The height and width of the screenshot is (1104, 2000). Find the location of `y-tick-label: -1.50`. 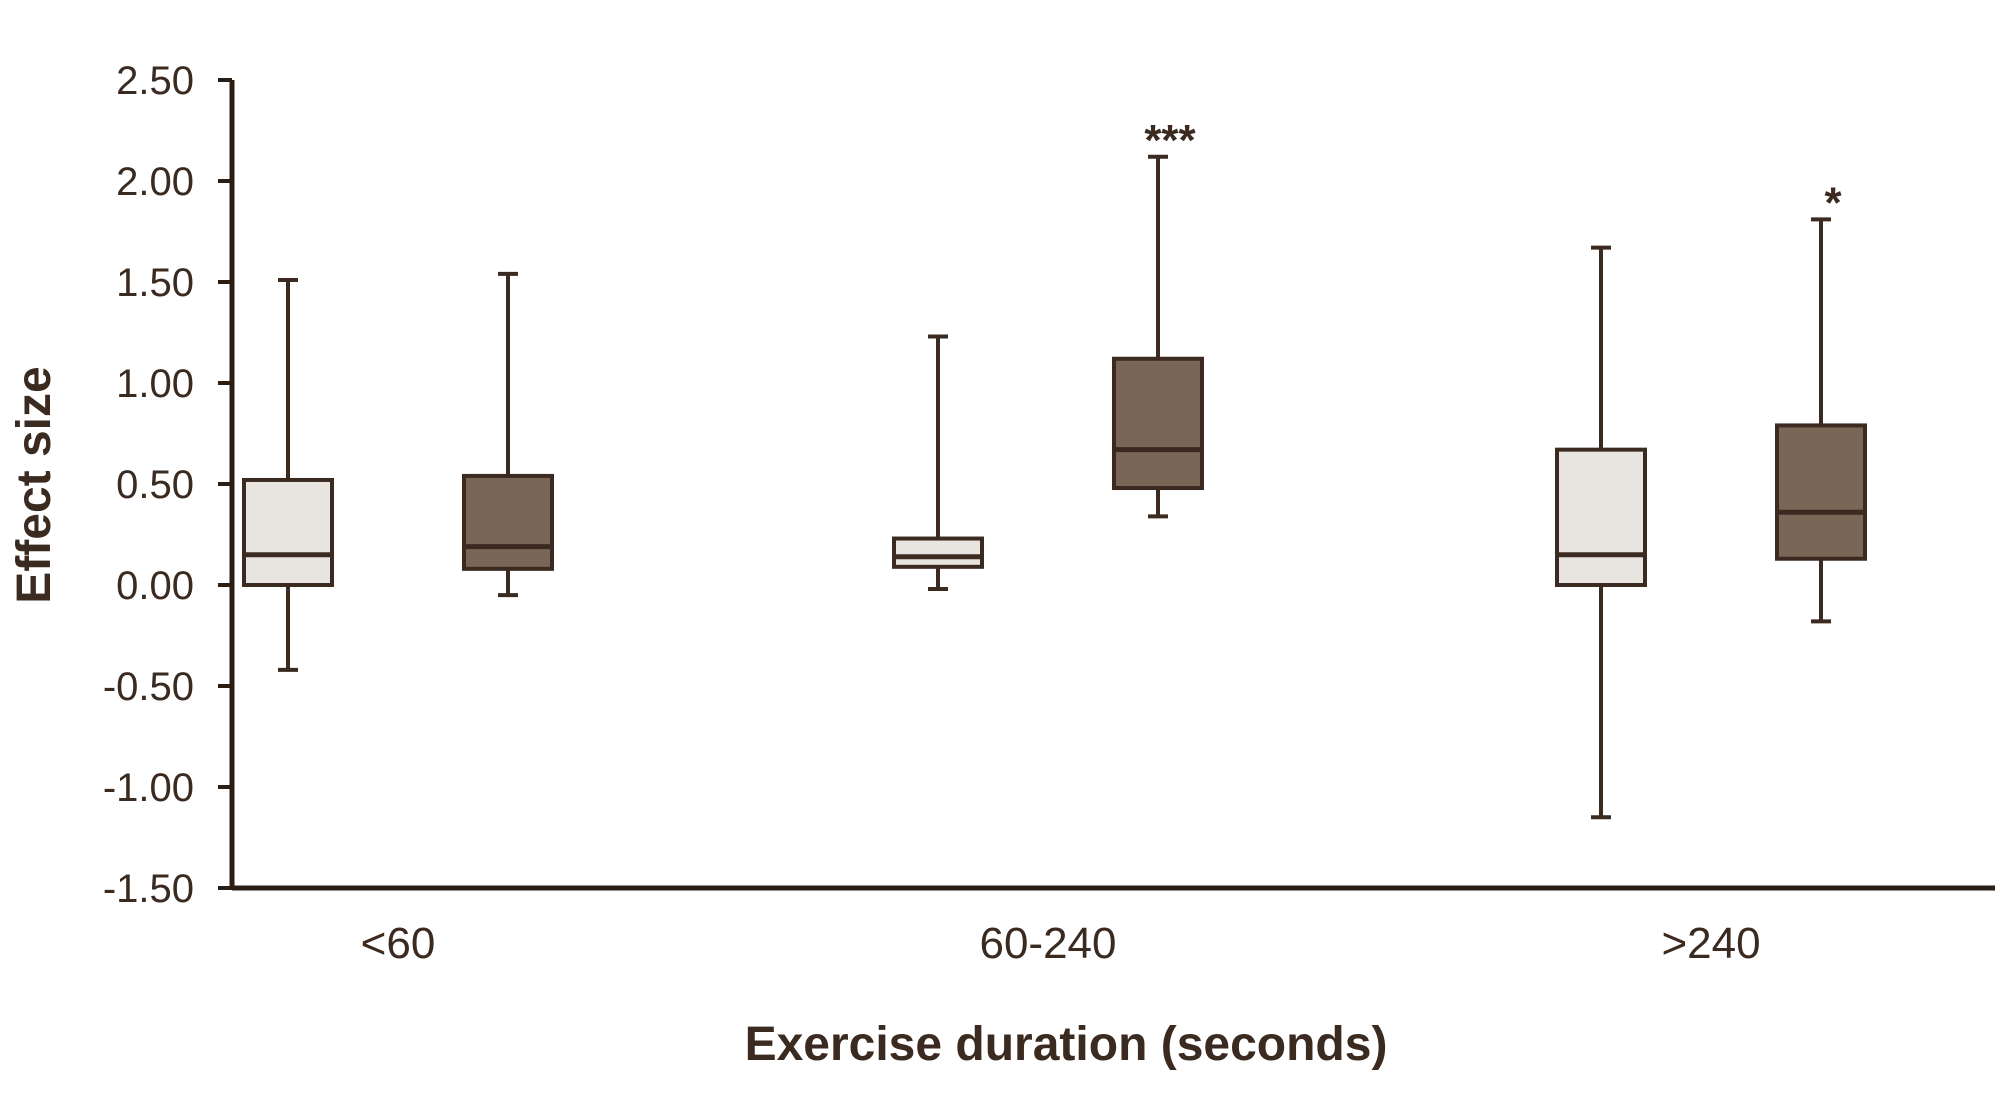

y-tick-label: -1.50 is located at coordinates (148, 889).